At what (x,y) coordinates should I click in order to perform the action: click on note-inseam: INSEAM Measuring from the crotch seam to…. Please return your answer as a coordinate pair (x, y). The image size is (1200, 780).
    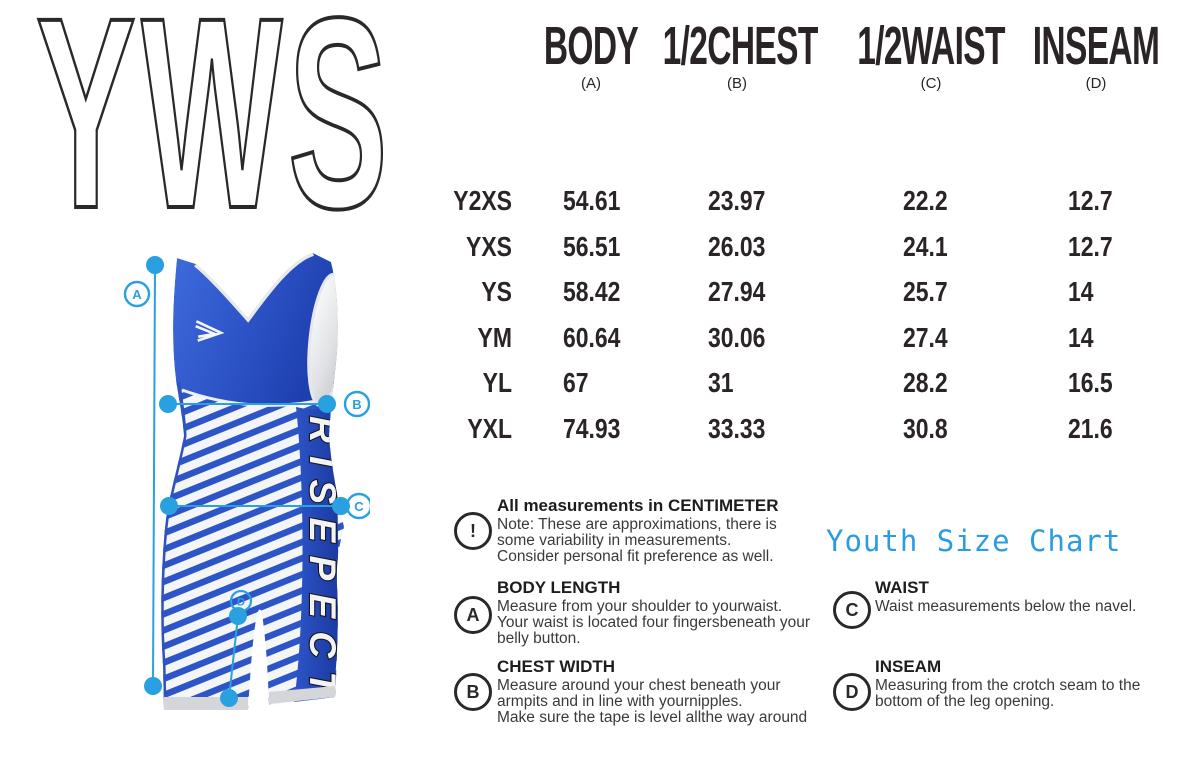
    Looking at the image, I should click on (1037, 683).